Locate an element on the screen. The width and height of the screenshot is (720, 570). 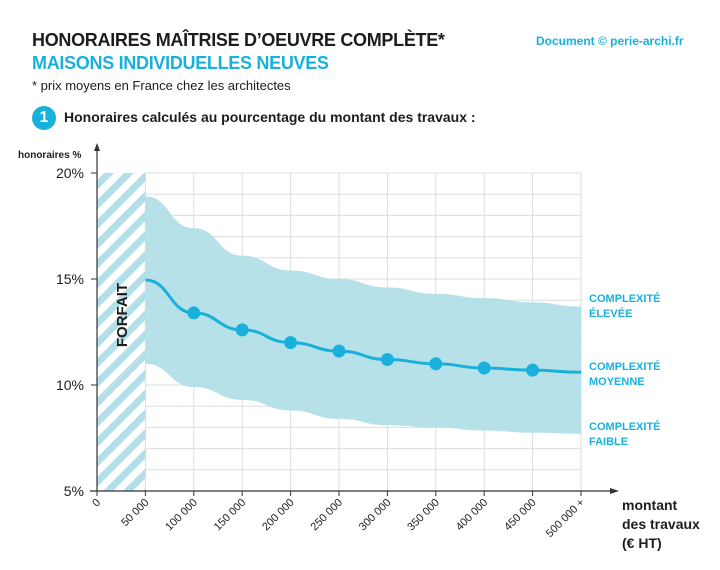
x-axis-label: montant is located at coordinates (650, 505).